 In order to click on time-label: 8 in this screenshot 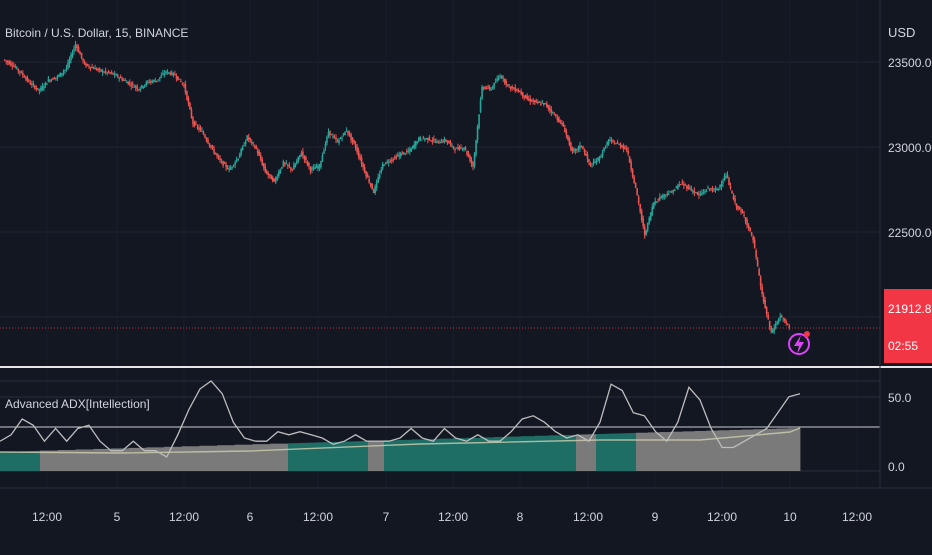, I will do `click(520, 517)`.